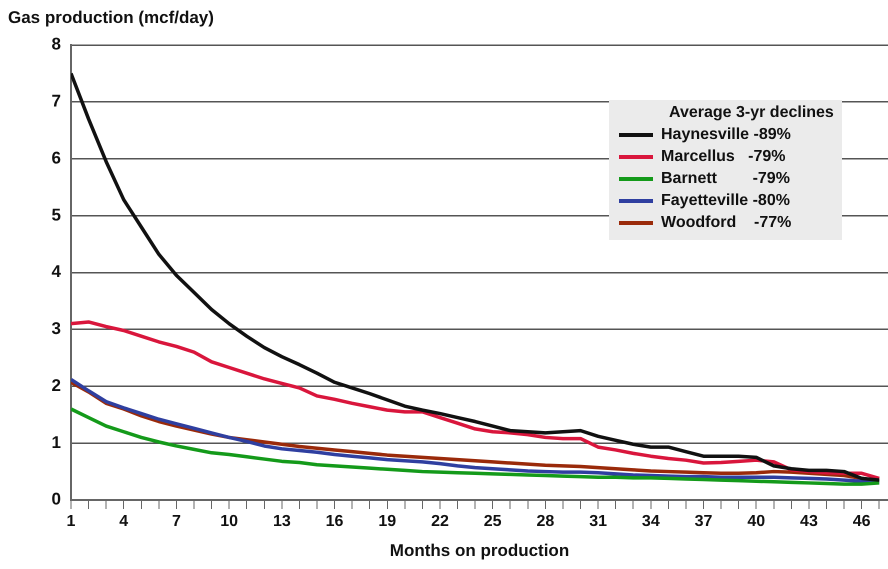  What do you see at coordinates (809, 521) in the screenshot?
I see `x-tick-label: 43` at bounding box center [809, 521].